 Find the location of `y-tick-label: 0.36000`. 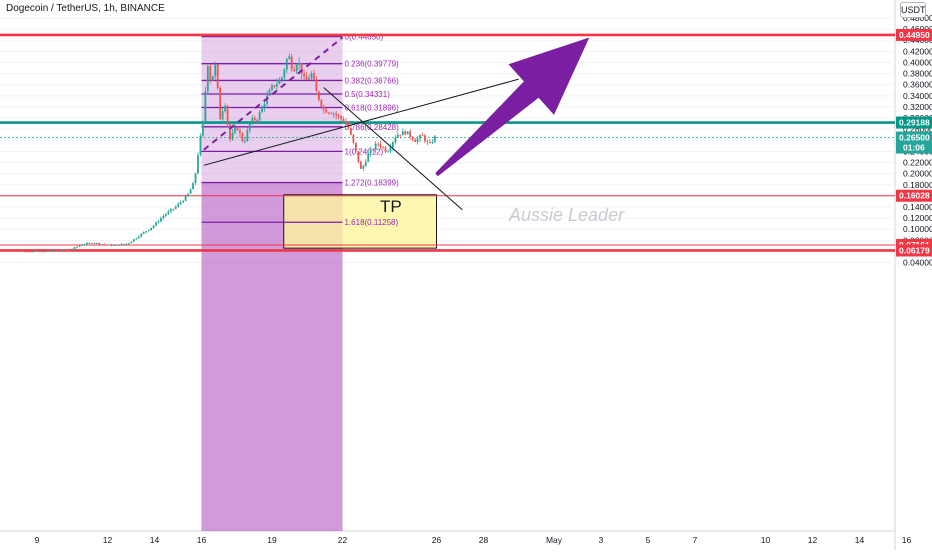

y-tick-label: 0.36000 is located at coordinates (917, 85).